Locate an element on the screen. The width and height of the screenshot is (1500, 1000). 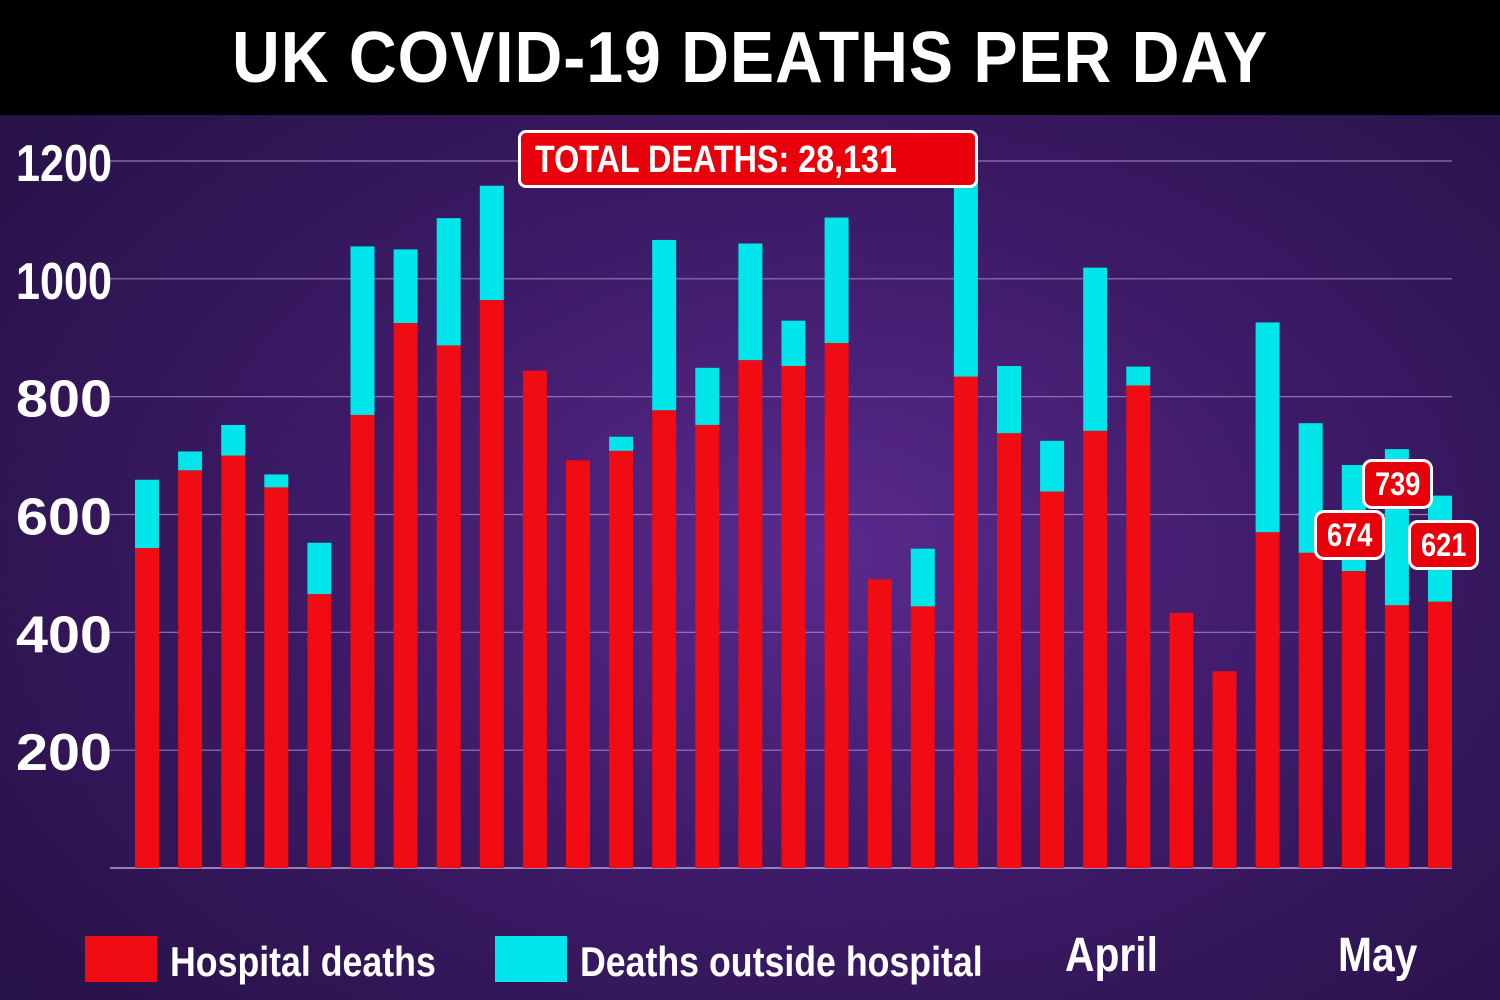
legend-swatch-hospital is located at coordinates (121, 959).